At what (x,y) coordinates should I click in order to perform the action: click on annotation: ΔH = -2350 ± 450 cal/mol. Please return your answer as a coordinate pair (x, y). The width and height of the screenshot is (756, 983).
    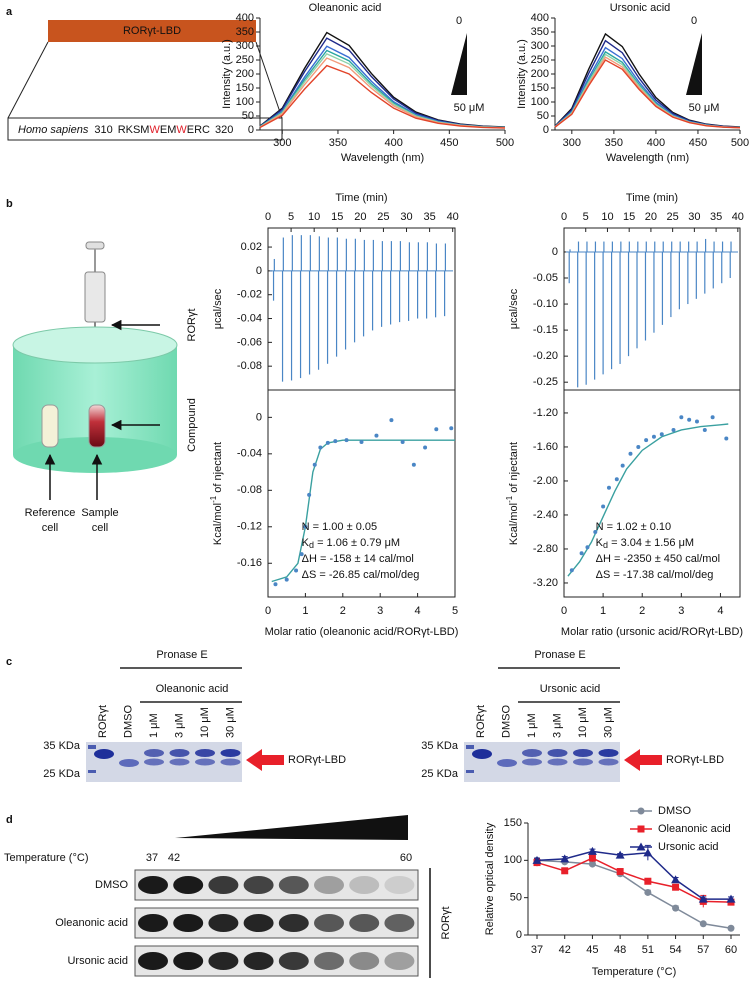
    Looking at the image, I should click on (658, 559).